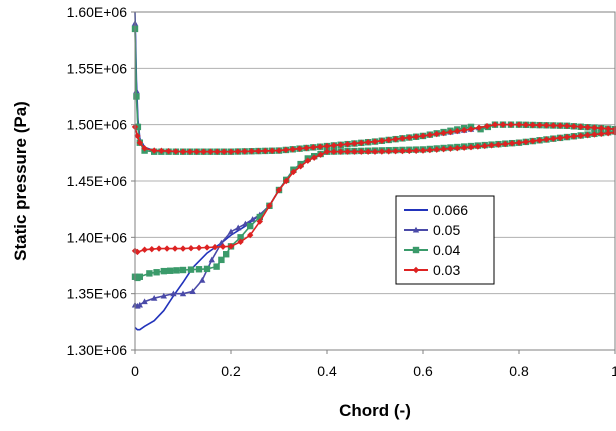 Image resolution: width=616 pixels, height=431 pixels. I want to click on legend-item: 0.066, so click(436, 210).